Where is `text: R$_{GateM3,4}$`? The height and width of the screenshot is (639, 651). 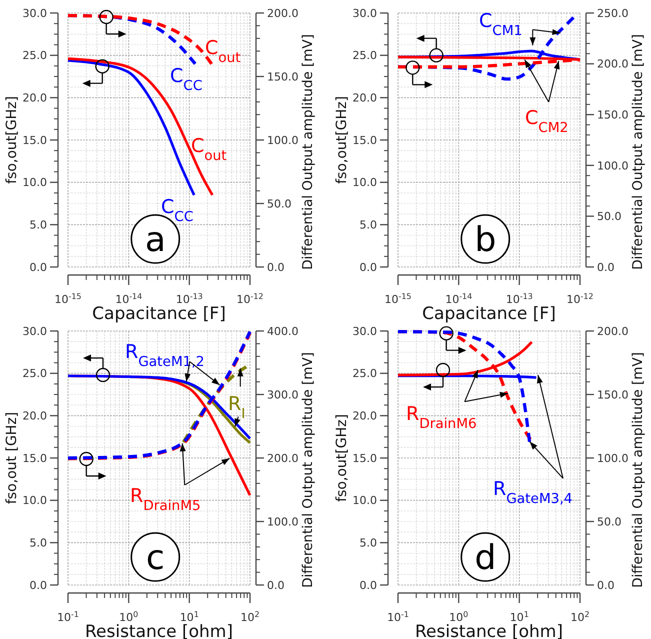 text: R$_{GateM3,4}$ is located at coordinates (532, 492).